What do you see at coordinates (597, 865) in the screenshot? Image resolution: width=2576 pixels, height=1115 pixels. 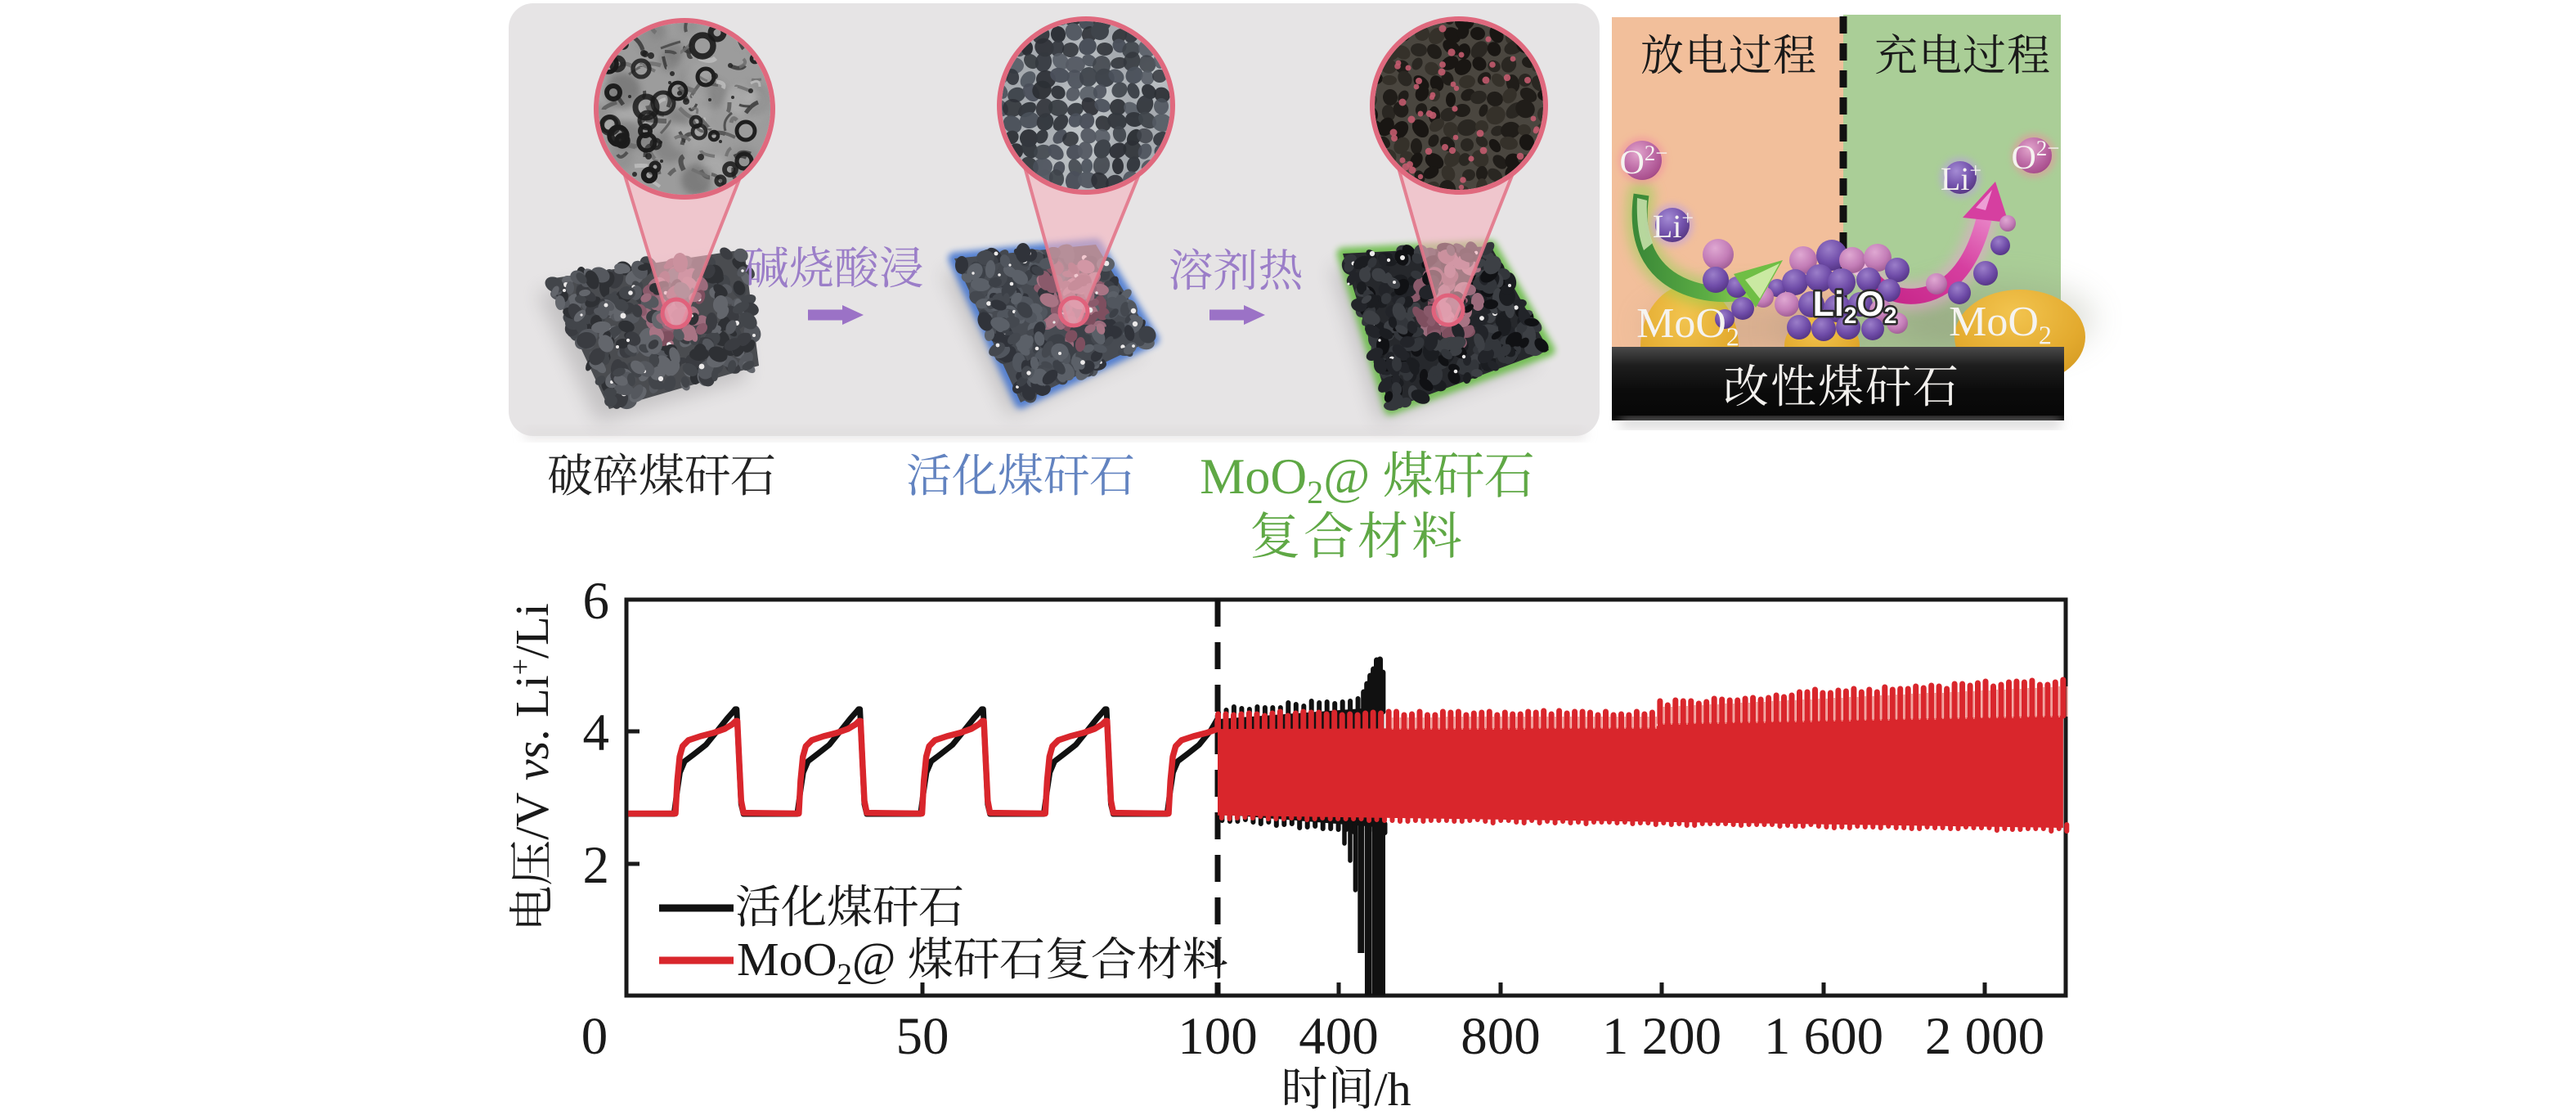 I see `svg-text: 2` at bounding box center [597, 865].